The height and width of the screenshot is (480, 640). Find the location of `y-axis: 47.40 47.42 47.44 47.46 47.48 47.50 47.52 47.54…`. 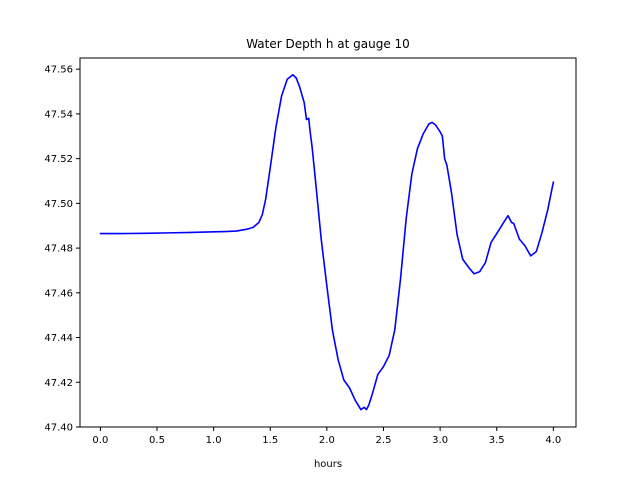

y-axis: 47.40 47.42 47.44 47.46 47.48 47.50 47.52 47.54… is located at coordinates (62, 249).